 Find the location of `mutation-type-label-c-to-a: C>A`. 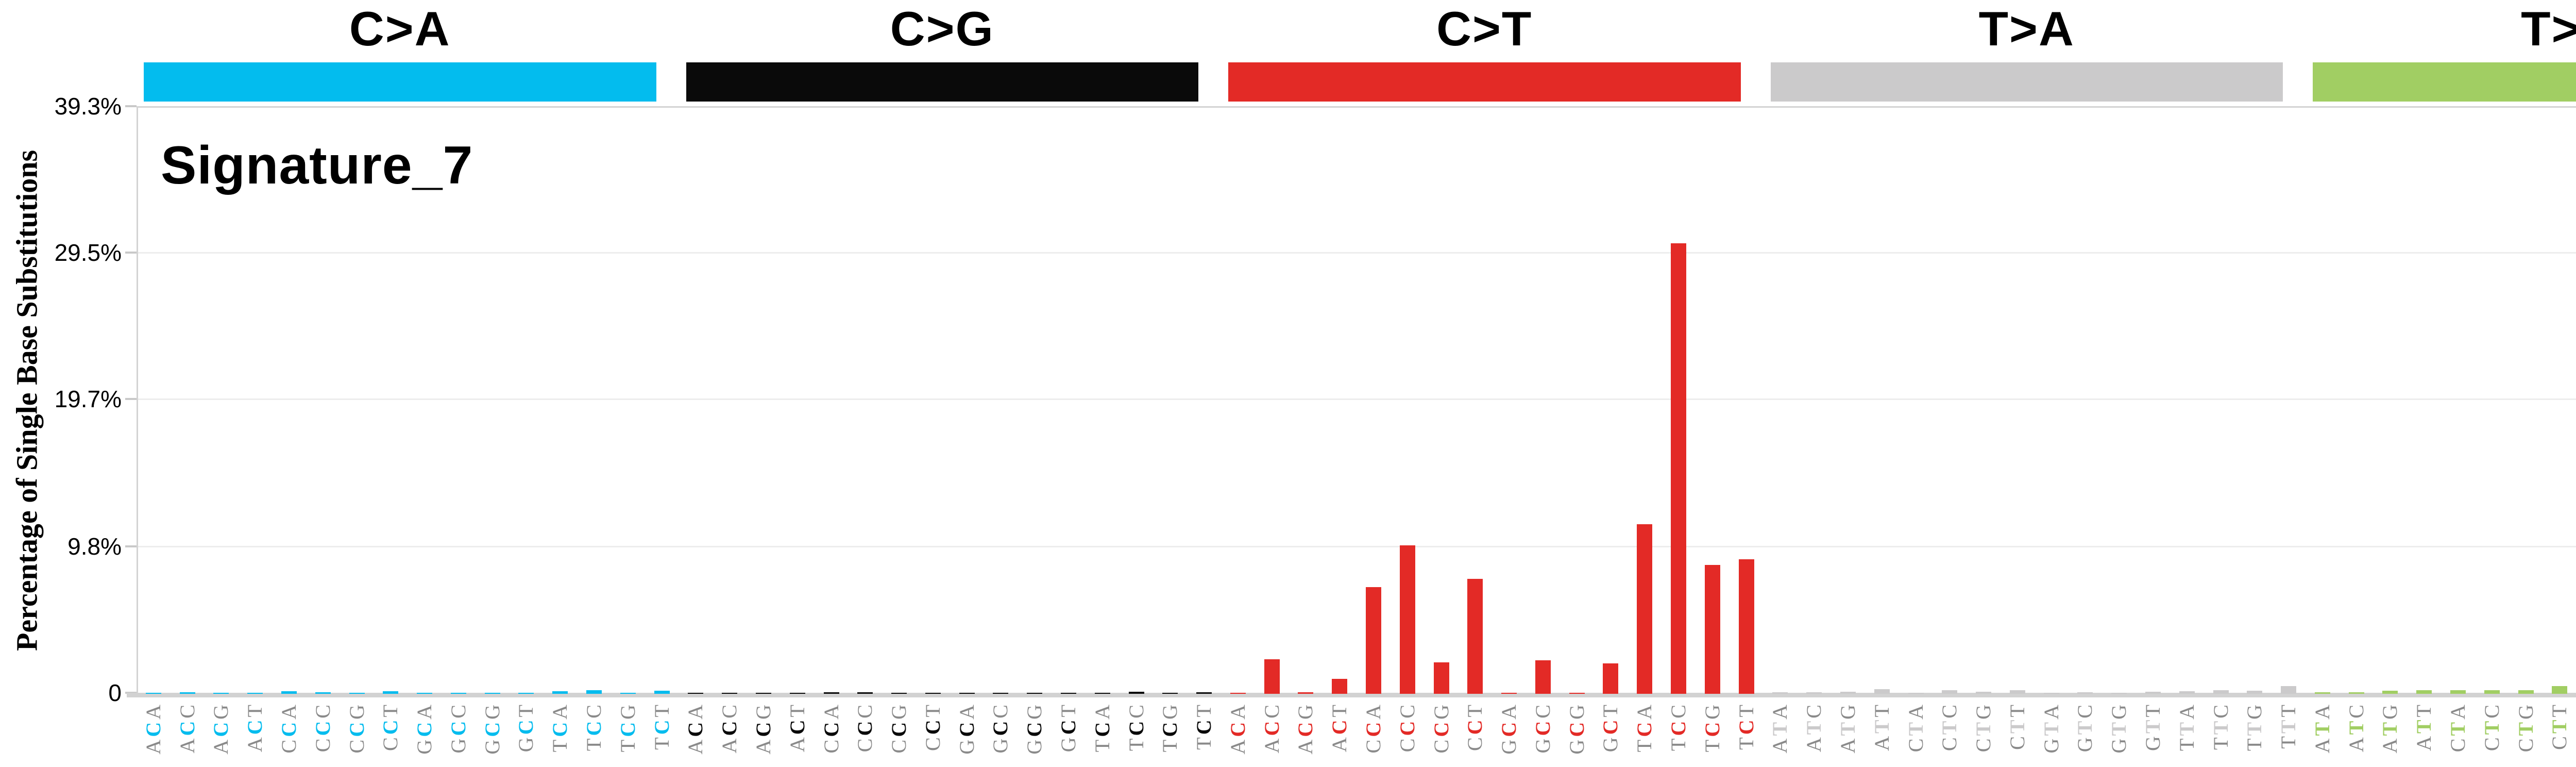

mutation-type-label-c-to-a: C>A is located at coordinates (400, 29).